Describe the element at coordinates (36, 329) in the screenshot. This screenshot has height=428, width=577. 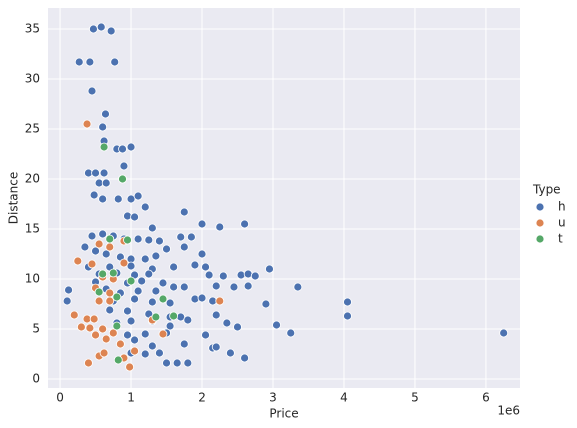
I see `y-tick-label: 5` at that location.